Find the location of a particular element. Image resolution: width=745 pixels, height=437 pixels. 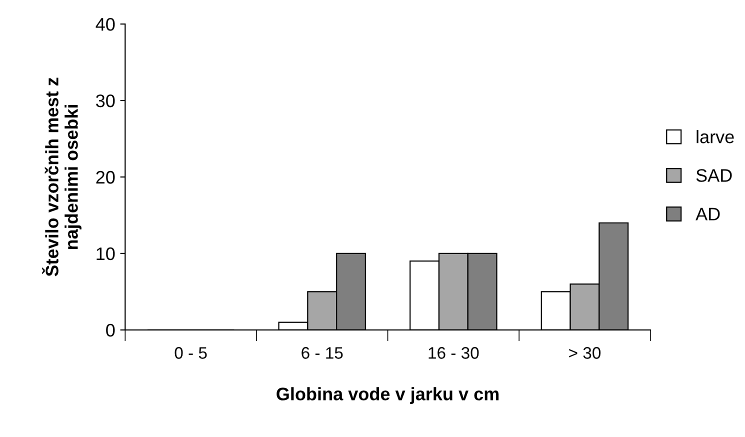

y-tick-label: 0 is located at coordinates (110, 330).